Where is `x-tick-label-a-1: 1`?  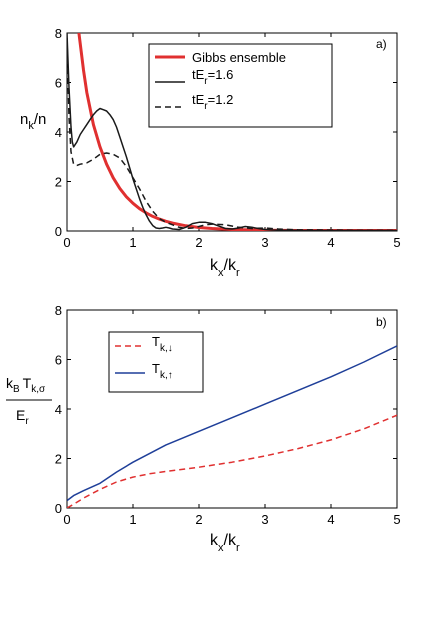 x-tick-label-a-1: 1 is located at coordinates (132, 242).